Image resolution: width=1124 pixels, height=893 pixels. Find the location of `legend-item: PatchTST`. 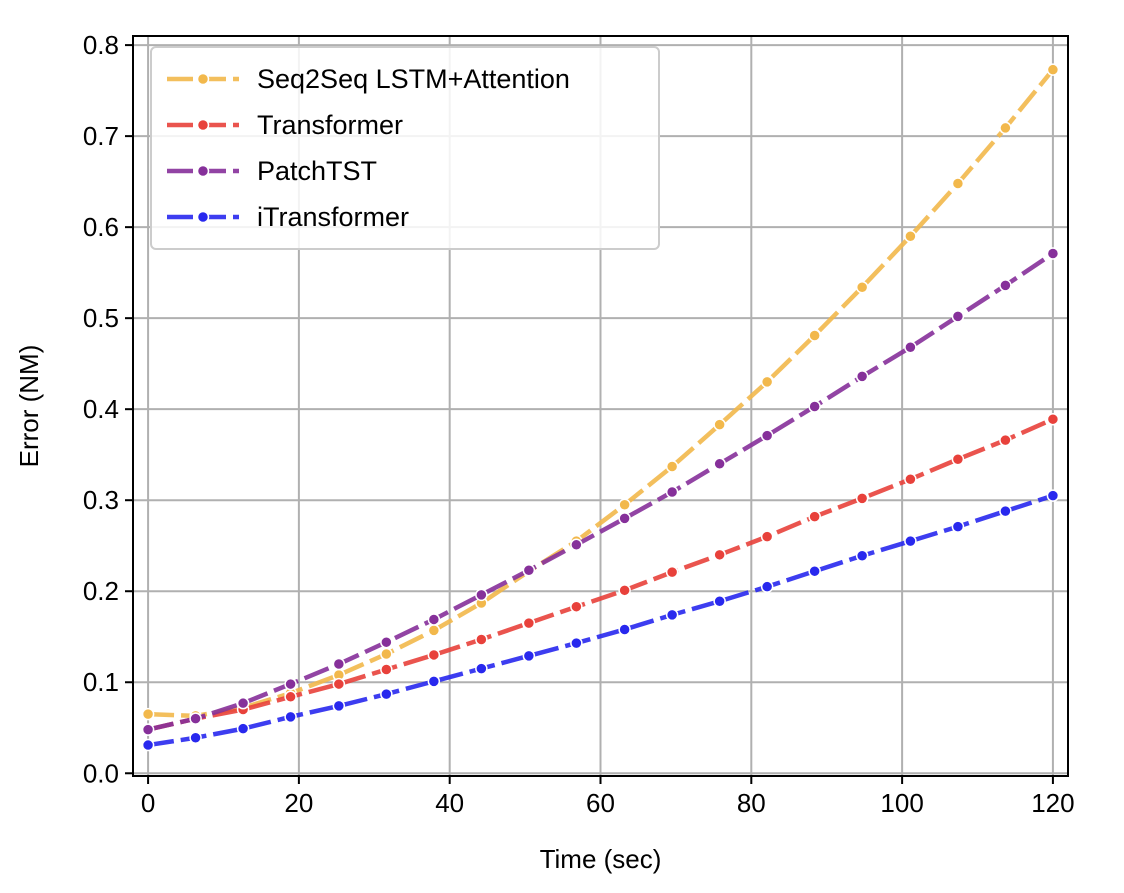

legend-item: PatchTST is located at coordinates (272, 171).